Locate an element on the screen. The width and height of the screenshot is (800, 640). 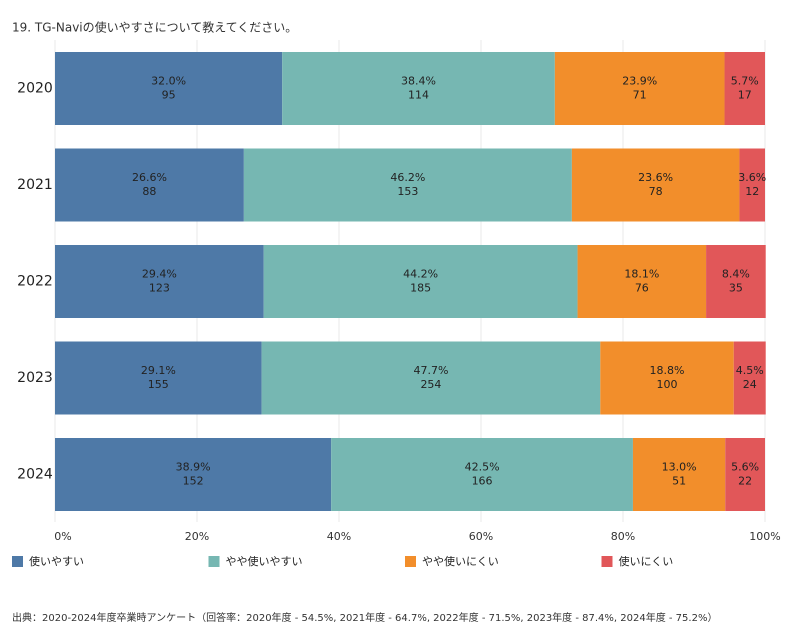
value-label: 29.4% is located at coordinates (159, 274).